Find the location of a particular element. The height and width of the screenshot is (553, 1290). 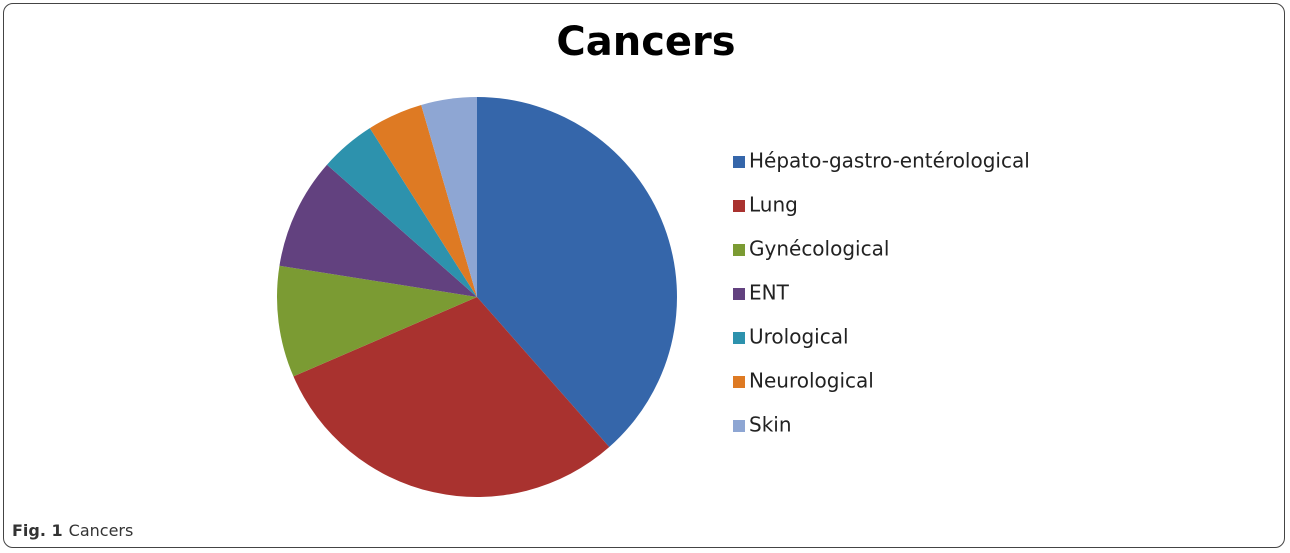

caption-label: Fig. 1 is located at coordinates (37, 530).